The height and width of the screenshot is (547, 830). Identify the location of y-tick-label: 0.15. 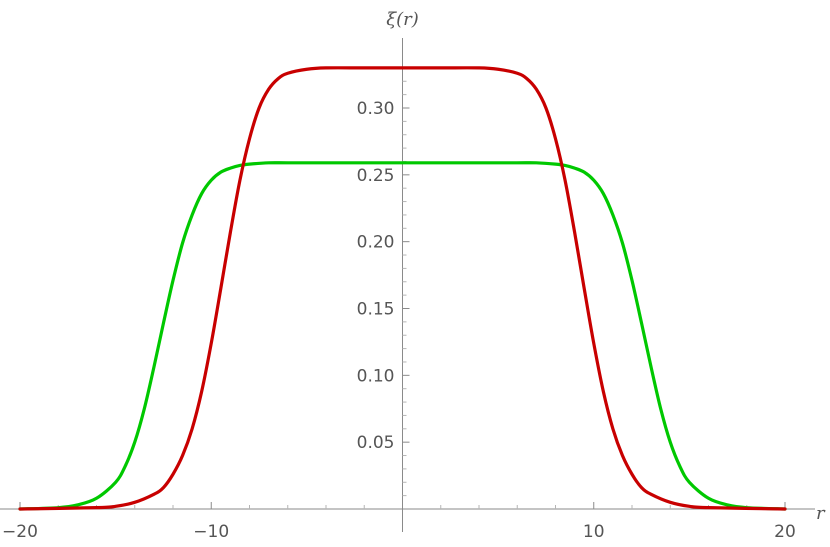
(376, 310).